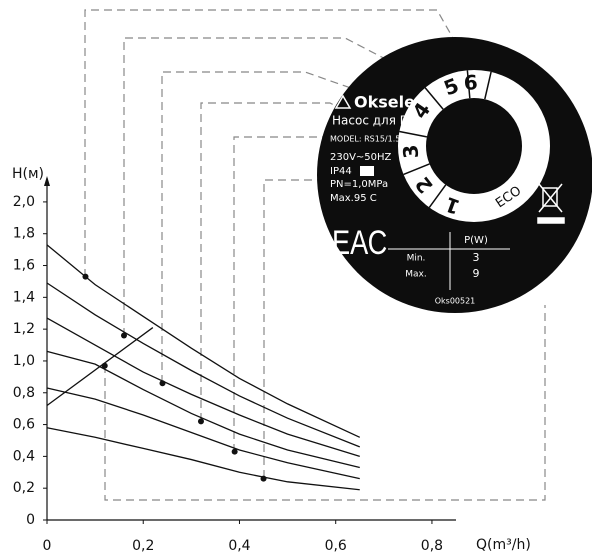 The height and width of the screenshot is (553, 592). I want to click on ip: IP44, so click(341, 171).